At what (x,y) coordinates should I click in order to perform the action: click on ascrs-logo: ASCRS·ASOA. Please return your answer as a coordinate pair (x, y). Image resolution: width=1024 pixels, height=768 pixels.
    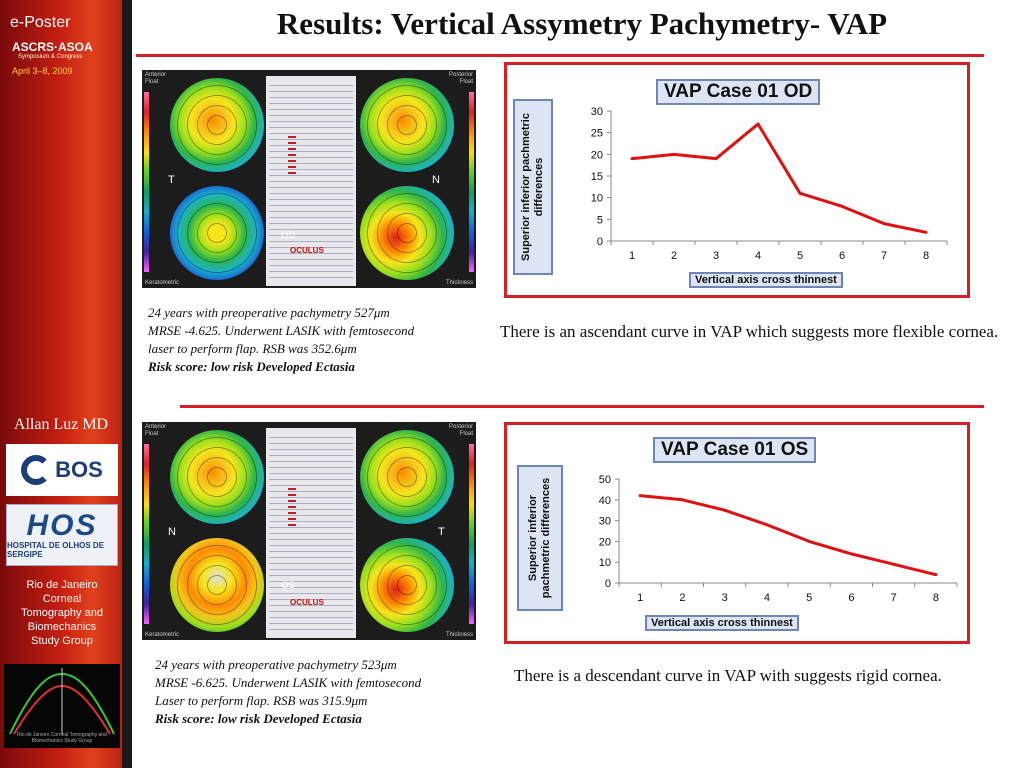
    Looking at the image, I should click on (52, 47).